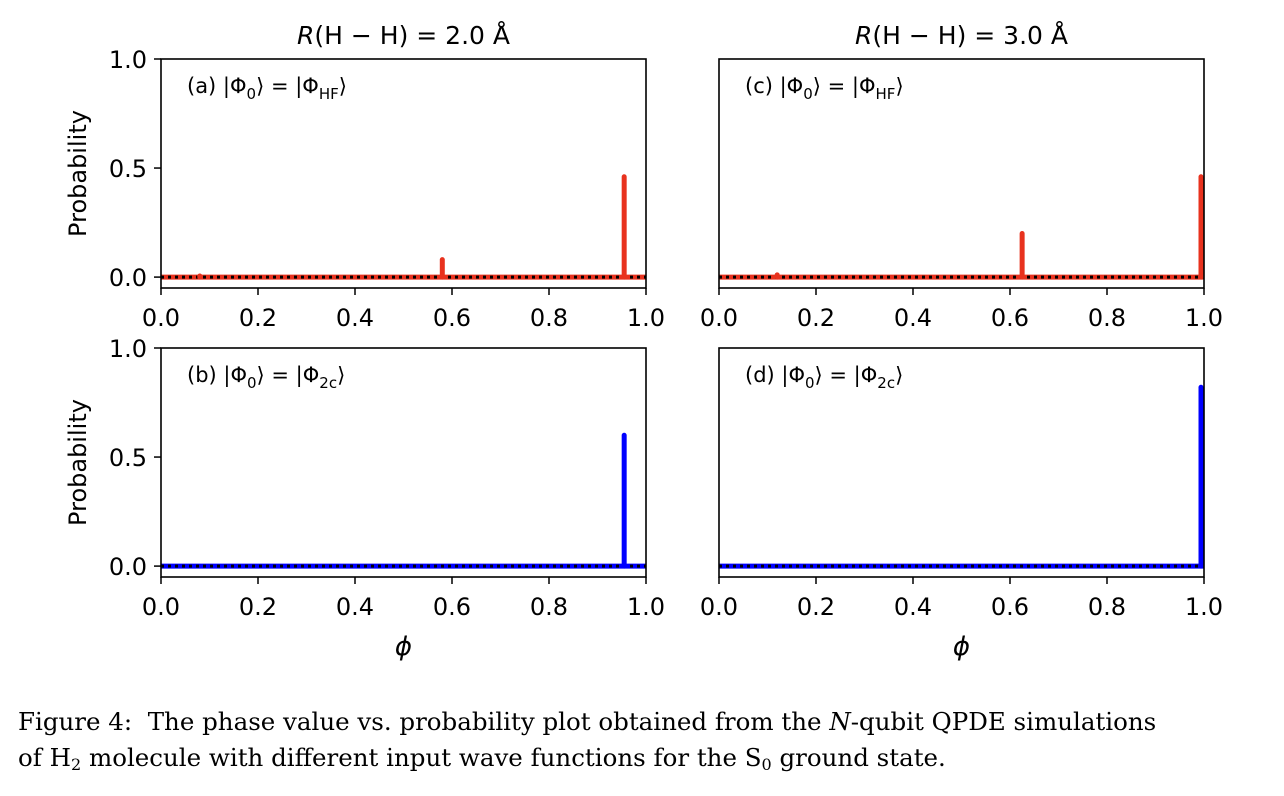 The width and height of the screenshot is (1284, 796). Describe the element at coordinates (775, 375) in the screenshot. I see `annotation-text: (d) |Φ` at that location.